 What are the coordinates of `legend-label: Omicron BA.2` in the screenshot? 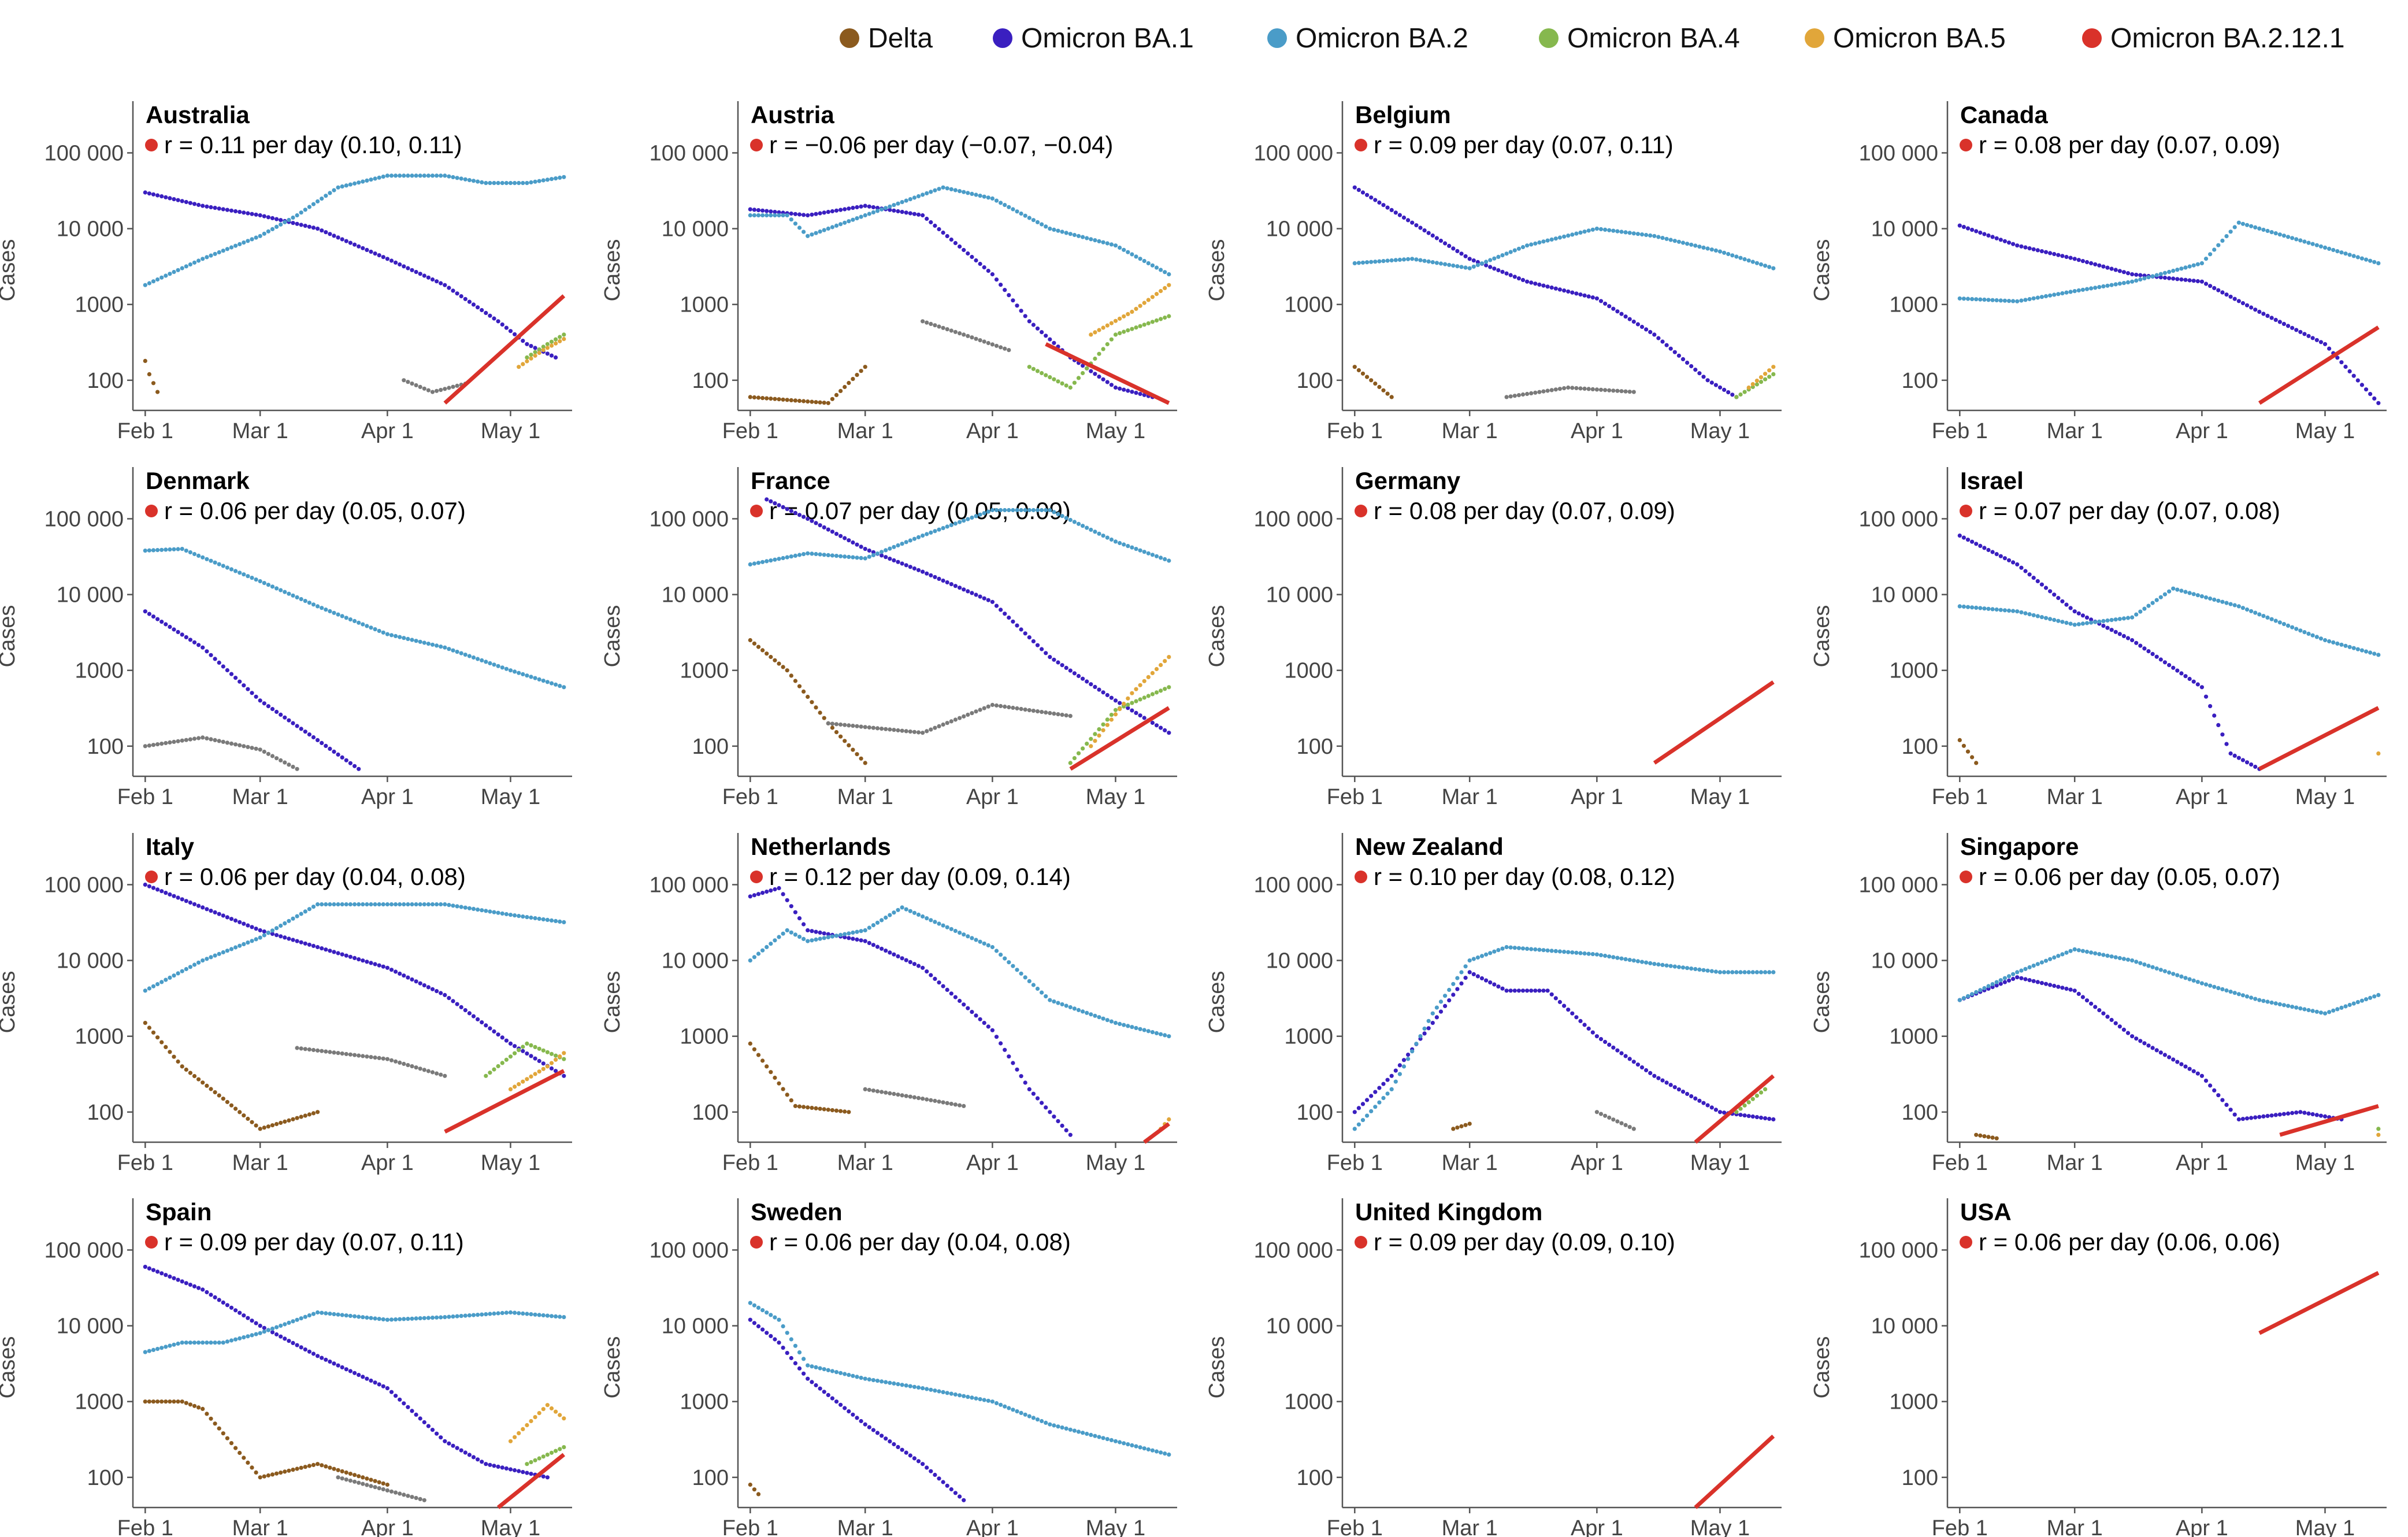 It's located at (1382, 38).